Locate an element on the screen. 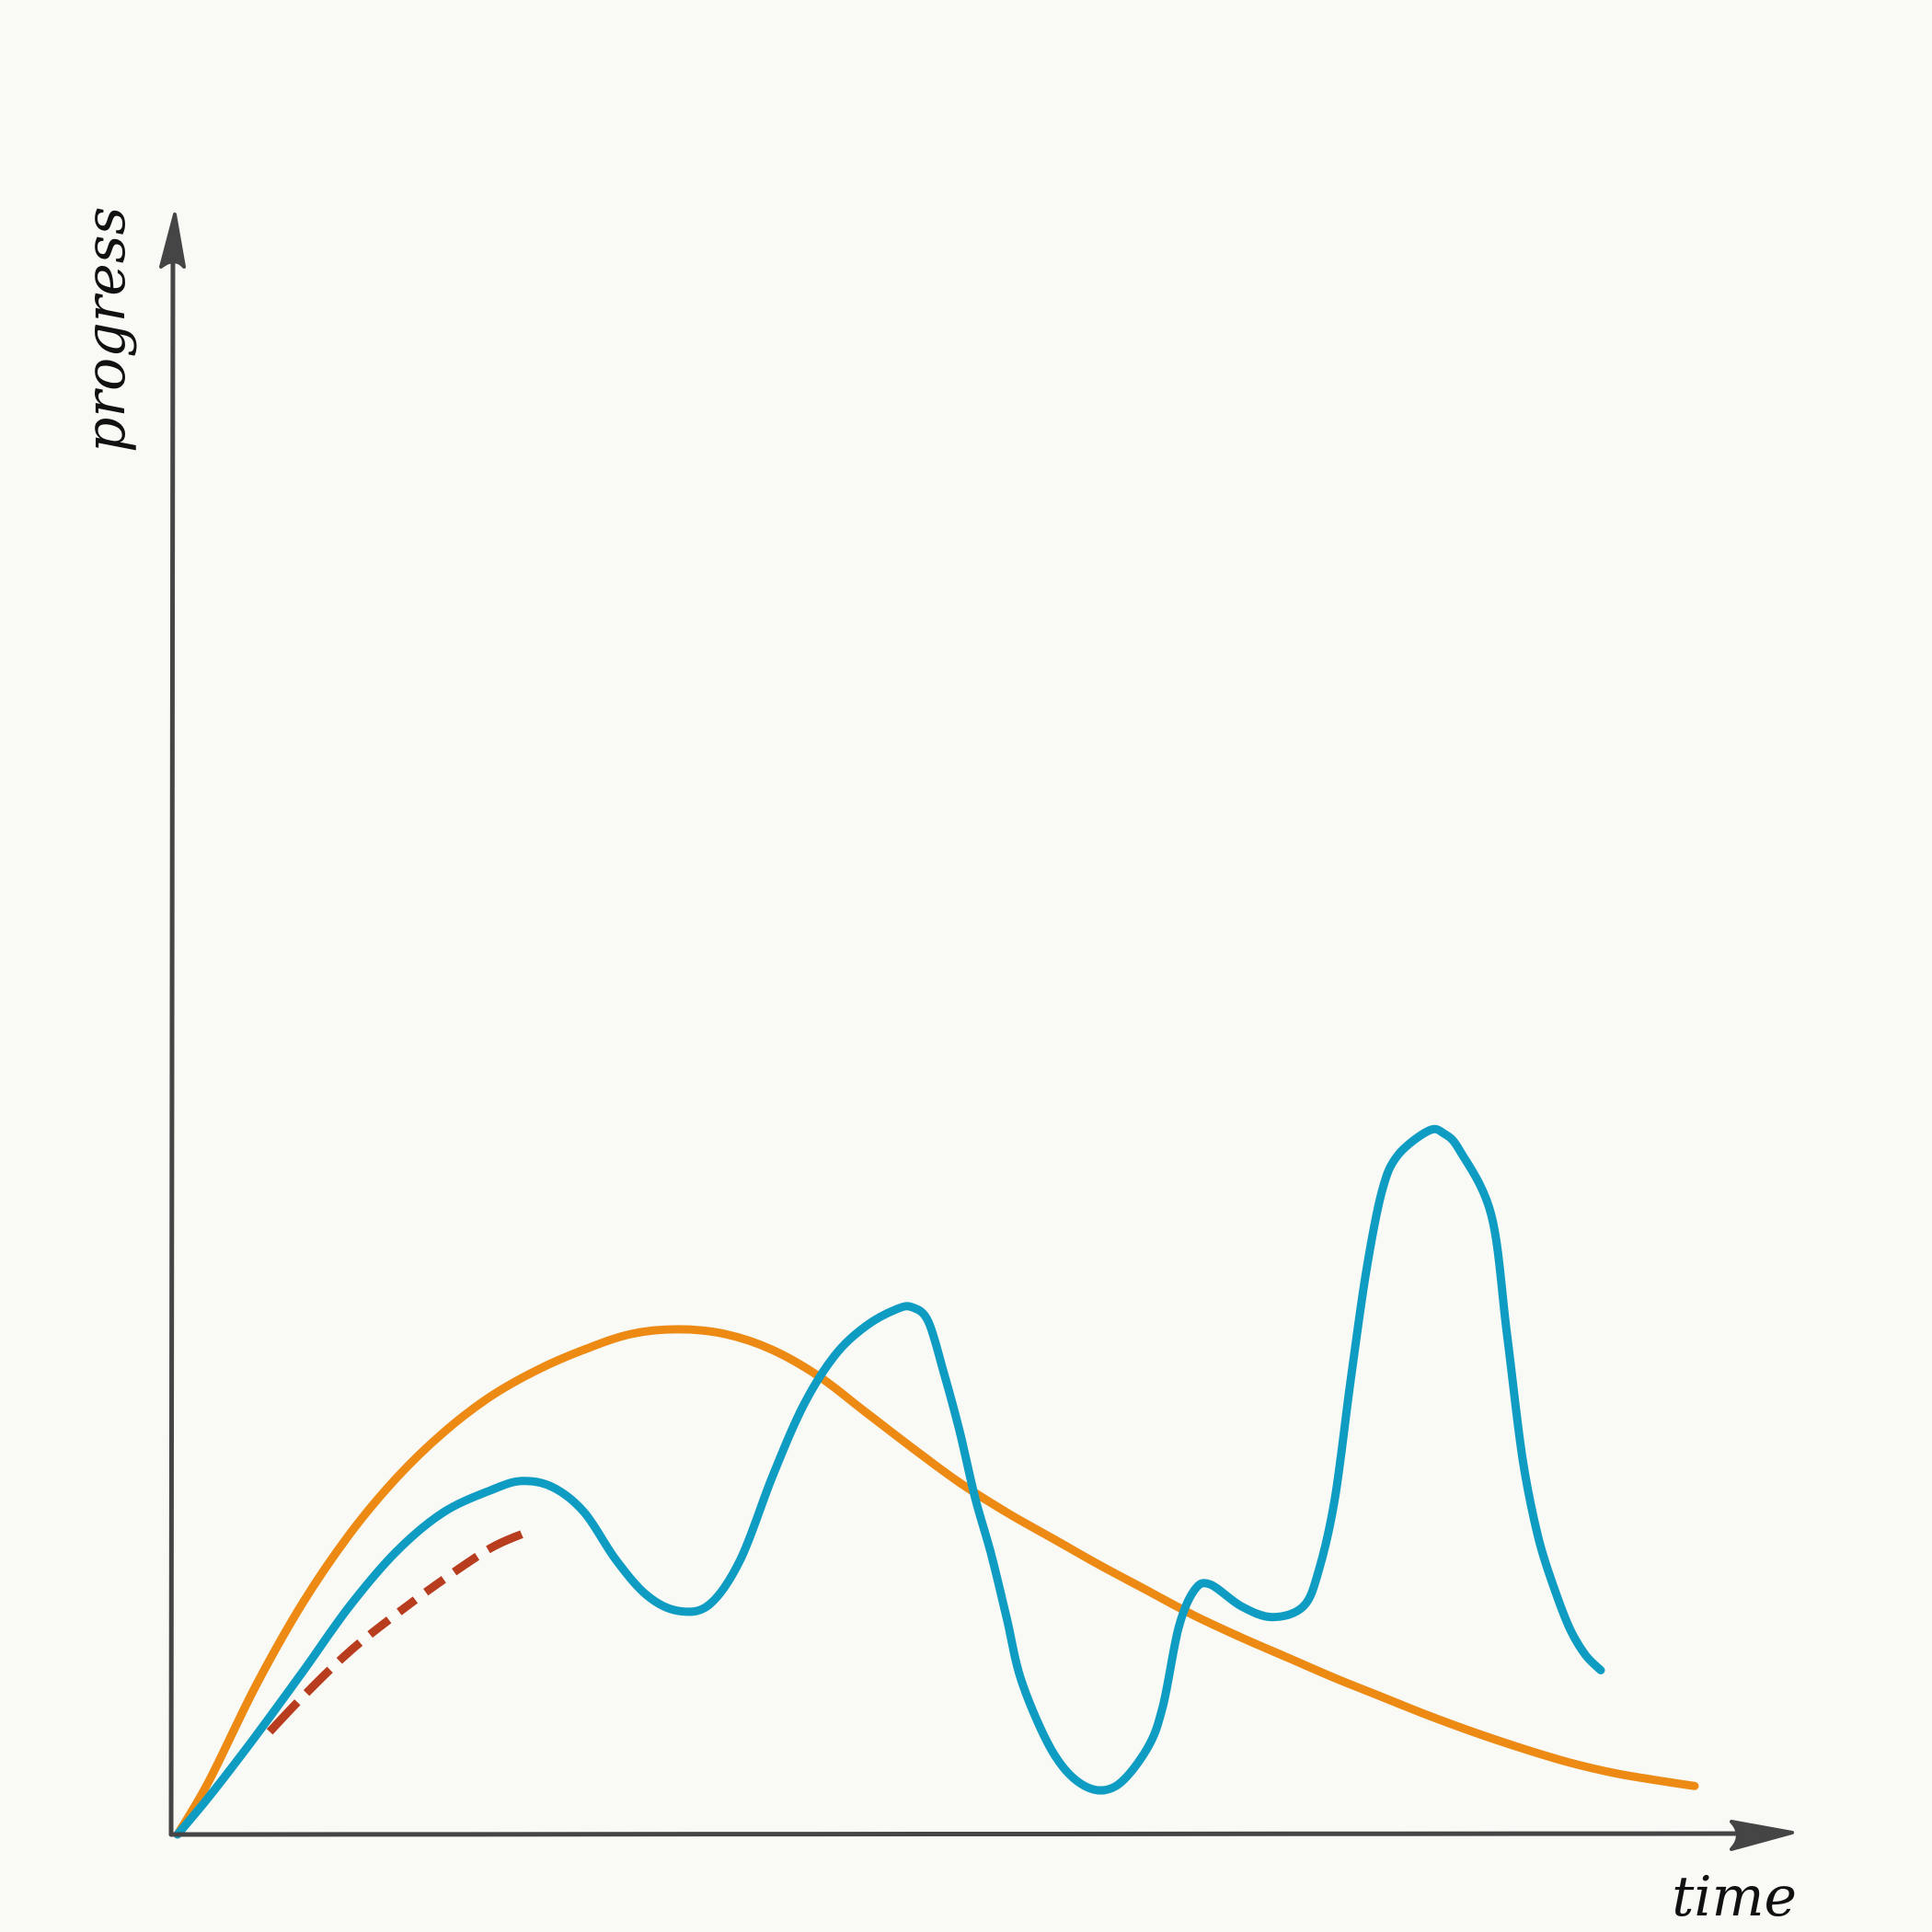 This screenshot has height=1932, width=1932. y-axis is located at coordinates (172, 1032).